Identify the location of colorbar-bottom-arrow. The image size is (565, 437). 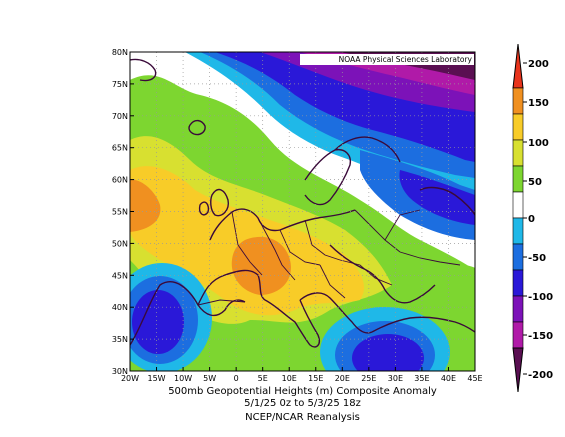
(518, 370).